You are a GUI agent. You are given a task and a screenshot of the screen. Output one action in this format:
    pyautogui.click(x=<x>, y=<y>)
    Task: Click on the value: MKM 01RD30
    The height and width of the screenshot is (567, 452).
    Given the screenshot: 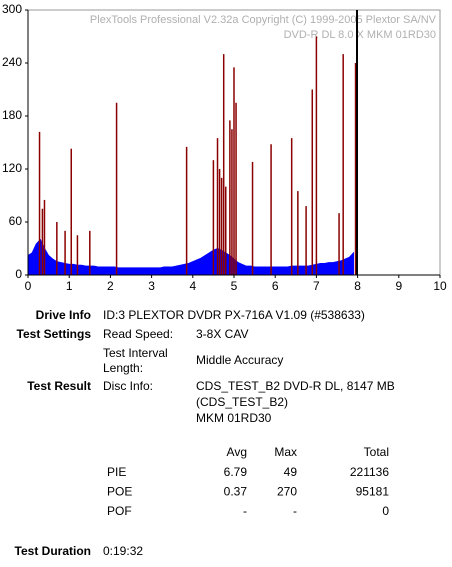 What is the action you would take?
    pyautogui.click(x=234, y=418)
    